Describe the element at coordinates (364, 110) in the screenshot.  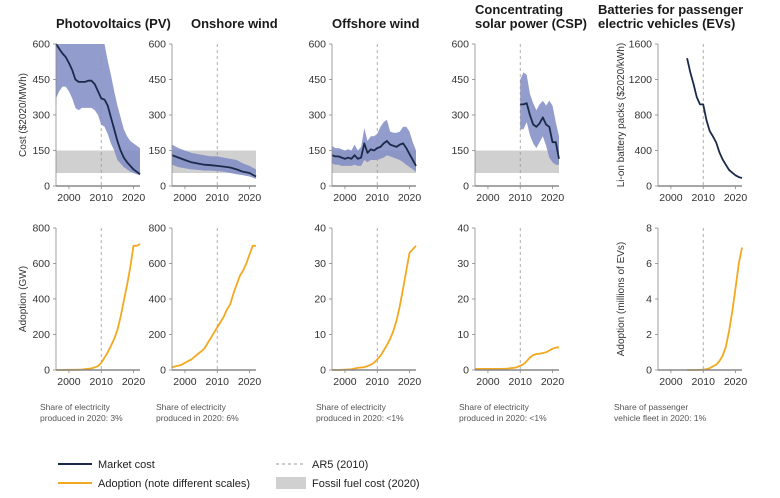
I see `panel-cost-3: 0 150 300 450 600 2000 2010 2020 Offshore wind` at that location.